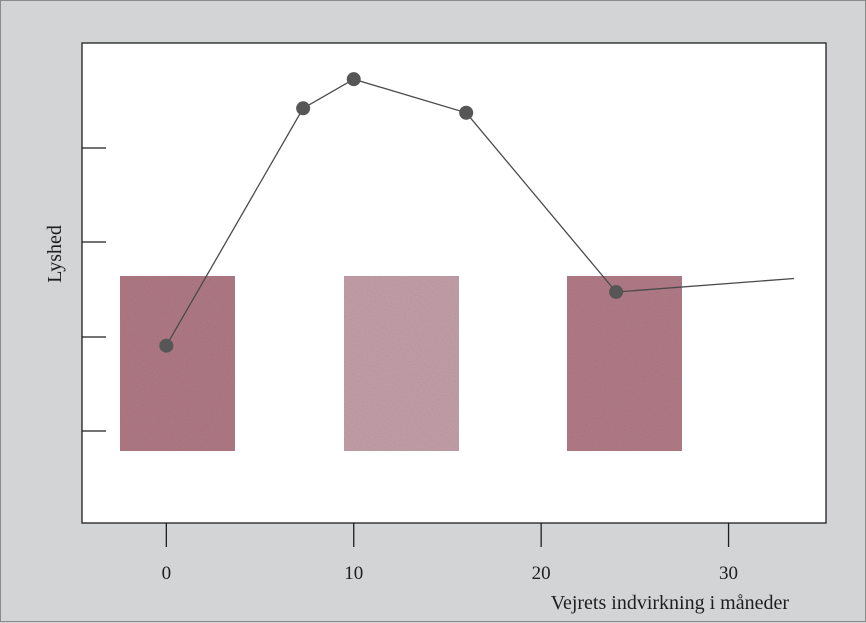 The height and width of the screenshot is (623, 866). Describe the element at coordinates (167, 573) in the screenshot. I see `x-tick-label-0: 0` at that location.